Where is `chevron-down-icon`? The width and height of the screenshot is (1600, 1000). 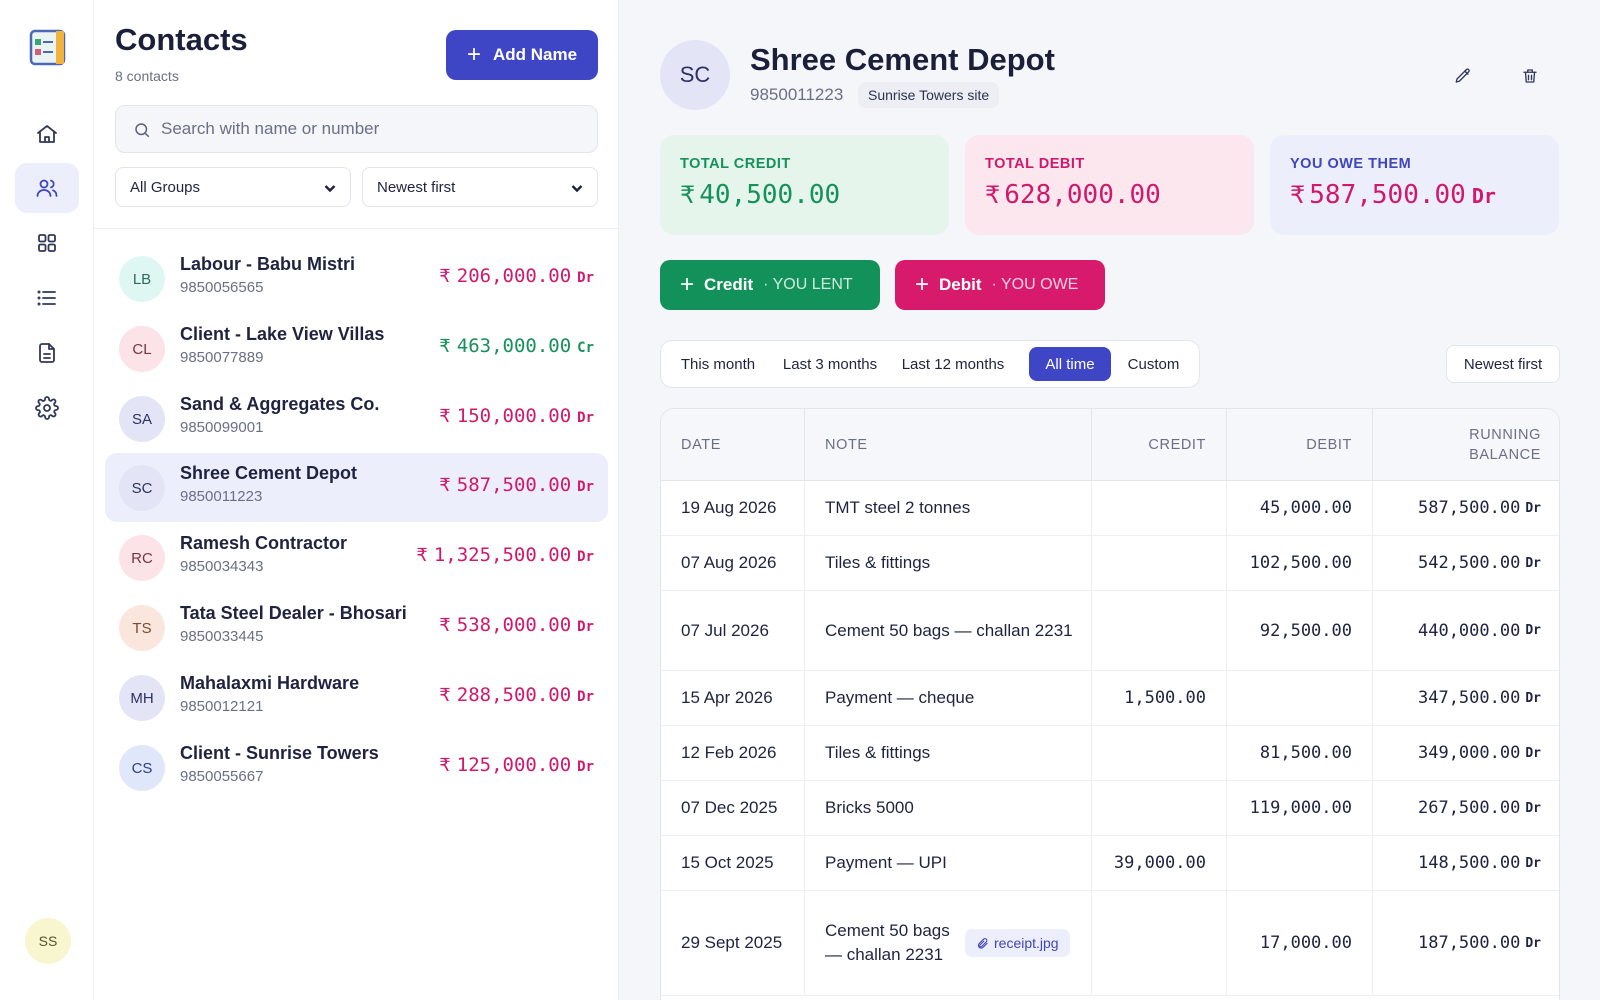 chevron-down-icon is located at coordinates (330, 187).